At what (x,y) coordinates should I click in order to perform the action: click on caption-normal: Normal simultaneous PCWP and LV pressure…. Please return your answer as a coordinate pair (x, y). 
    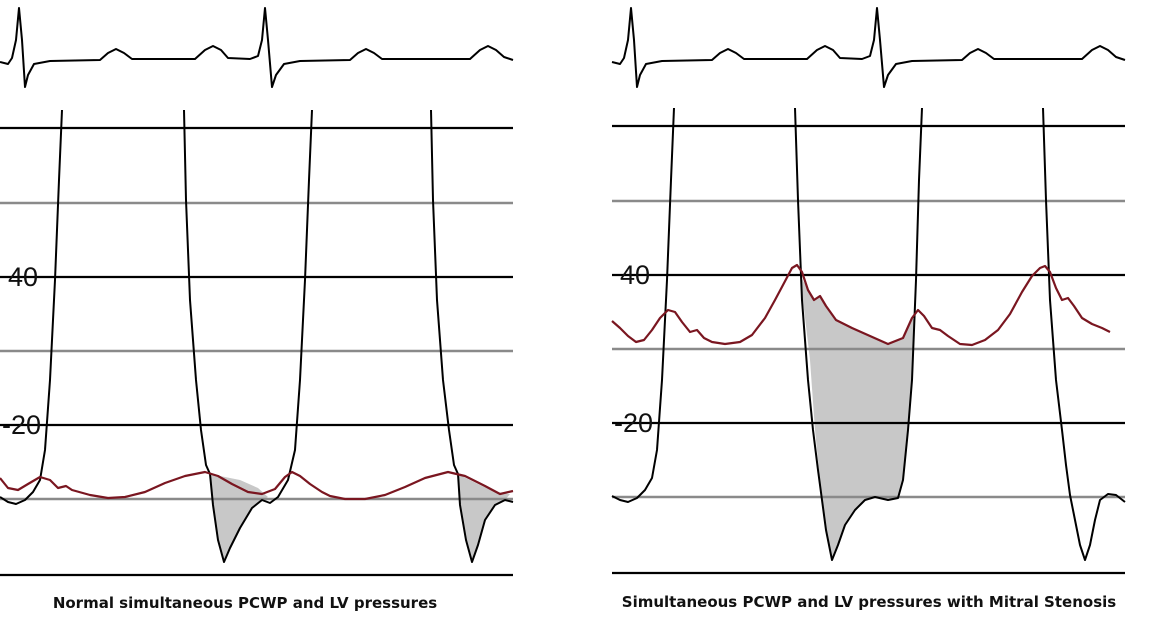
    Looking at the image, I should click on (245, 603).